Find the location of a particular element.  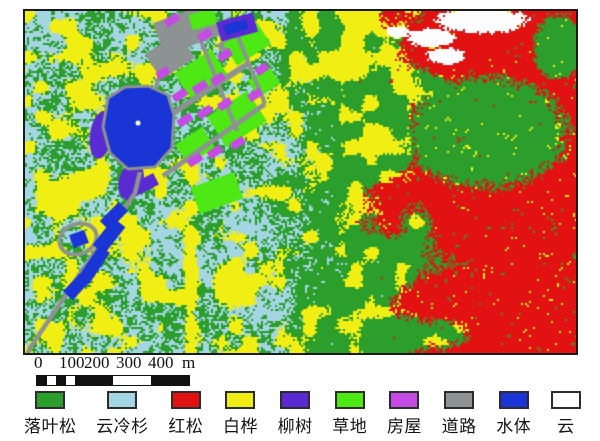

scale-label: 300 is located at coordinates (129, 362).